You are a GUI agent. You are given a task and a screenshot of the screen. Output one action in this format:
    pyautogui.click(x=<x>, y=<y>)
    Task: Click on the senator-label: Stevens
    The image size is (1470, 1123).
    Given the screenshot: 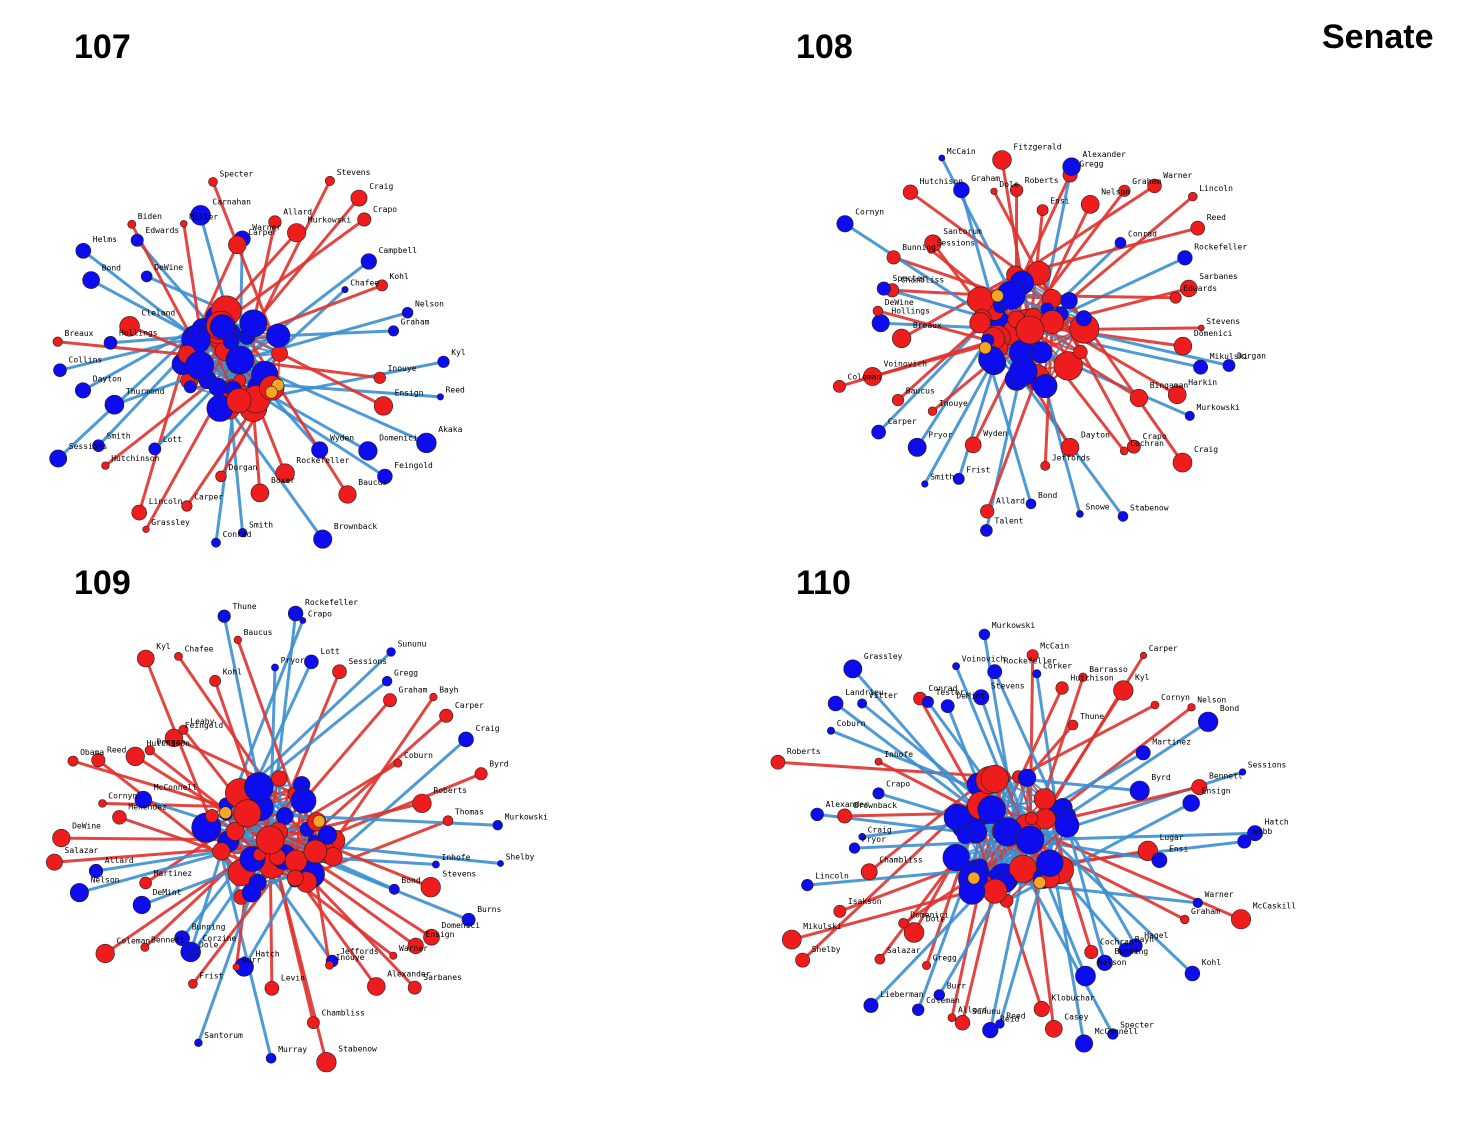 What is the action you would take?
    pyautogui.click(x=1008, y=686)
    